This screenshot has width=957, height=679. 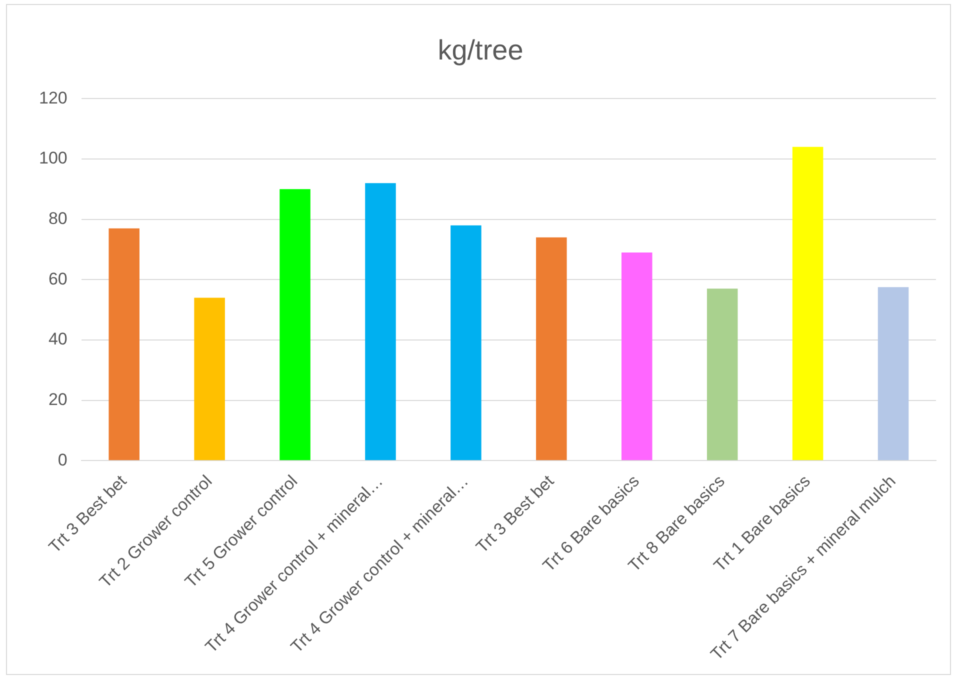 I want to click on y-tick-label: 0, so click(x=63, y=460).